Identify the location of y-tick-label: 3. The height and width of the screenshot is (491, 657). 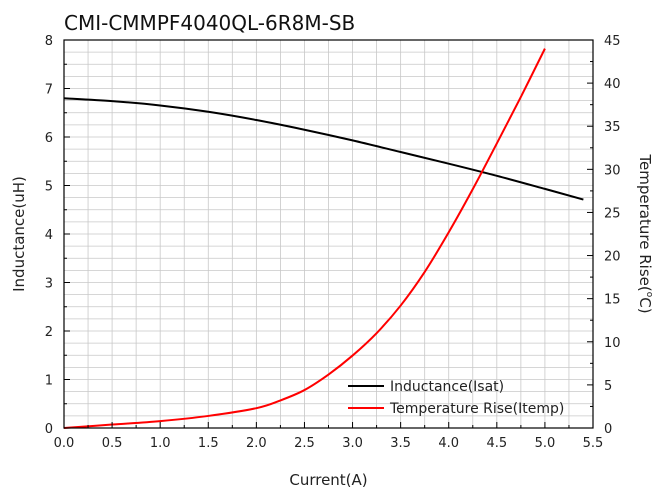
(49, 284).